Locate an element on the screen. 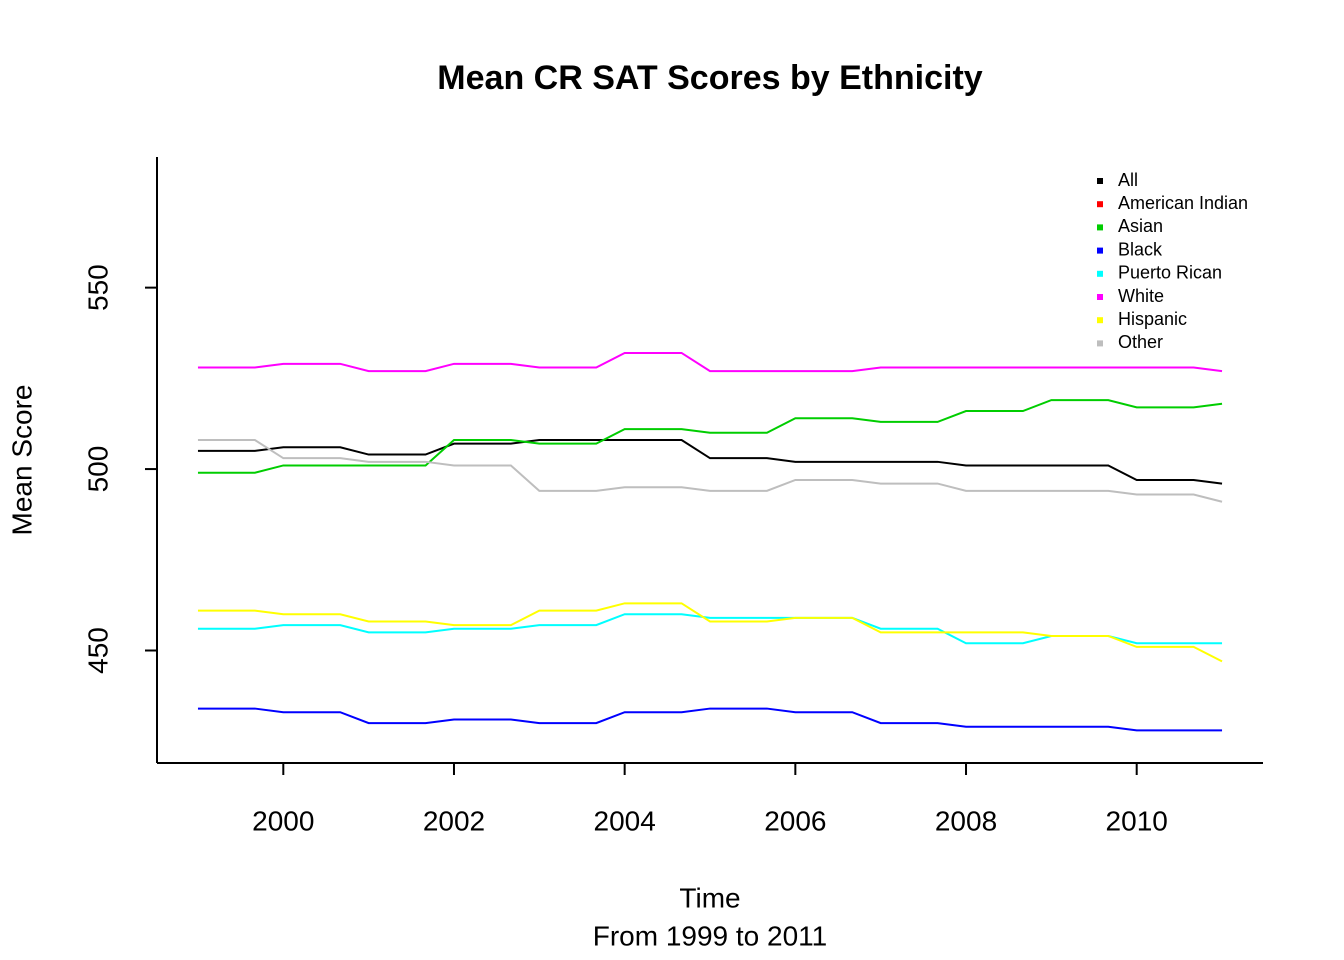 The height and width of the screenshot is (960, 1344). legend-label: Hispanic is located at coordinates (1152, 319).